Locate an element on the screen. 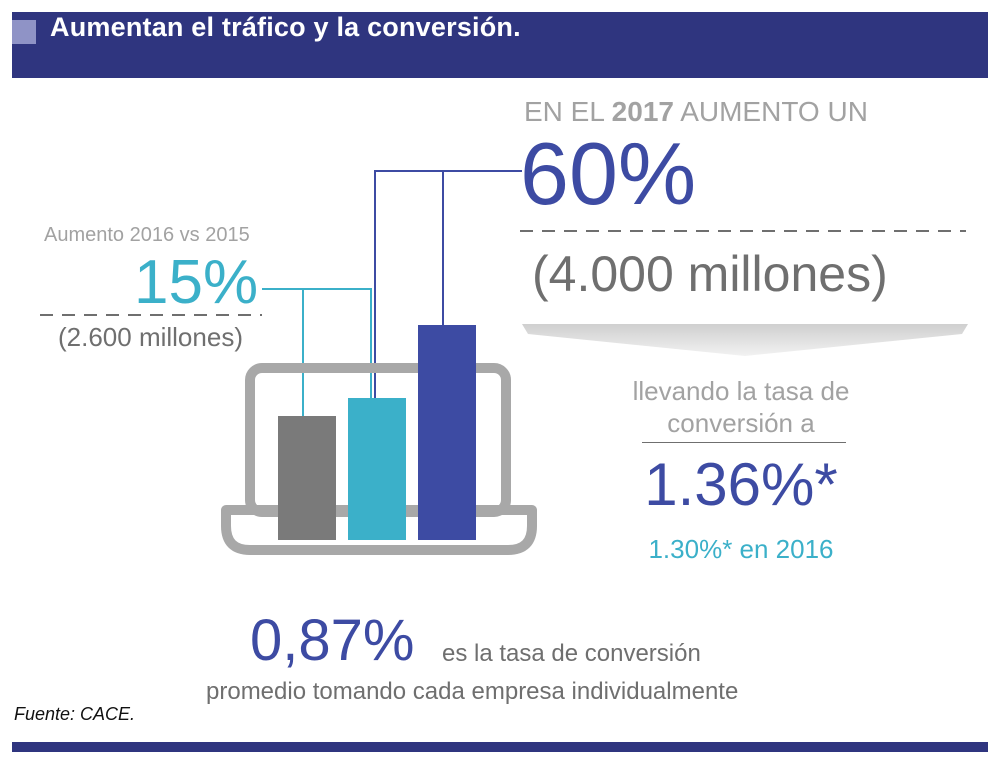 The height and width of the screenshot is (764, 1000). growth-2017-percent: 60% is located at coordinates (608, 173).